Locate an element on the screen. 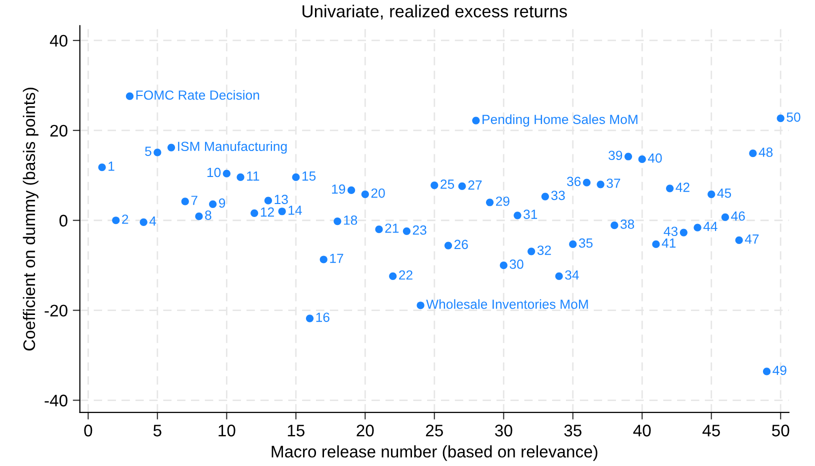  annotation: 18 is located at coordinates (351, 220).